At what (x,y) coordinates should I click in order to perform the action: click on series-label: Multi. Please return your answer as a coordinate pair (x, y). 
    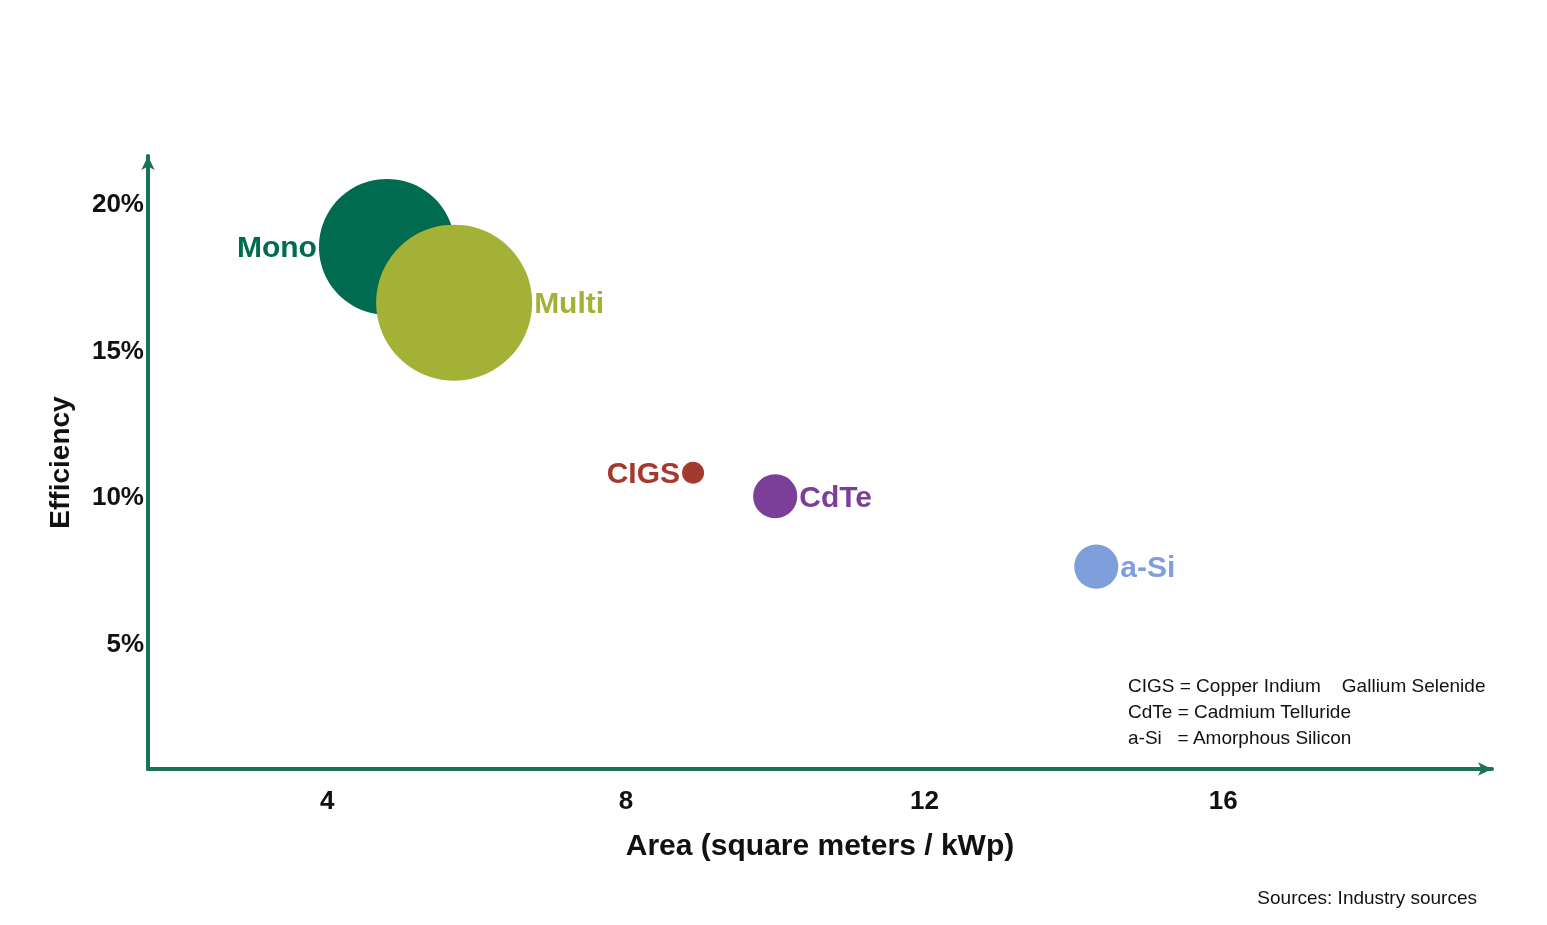
    Looking at the image, I should click on (569, 303).